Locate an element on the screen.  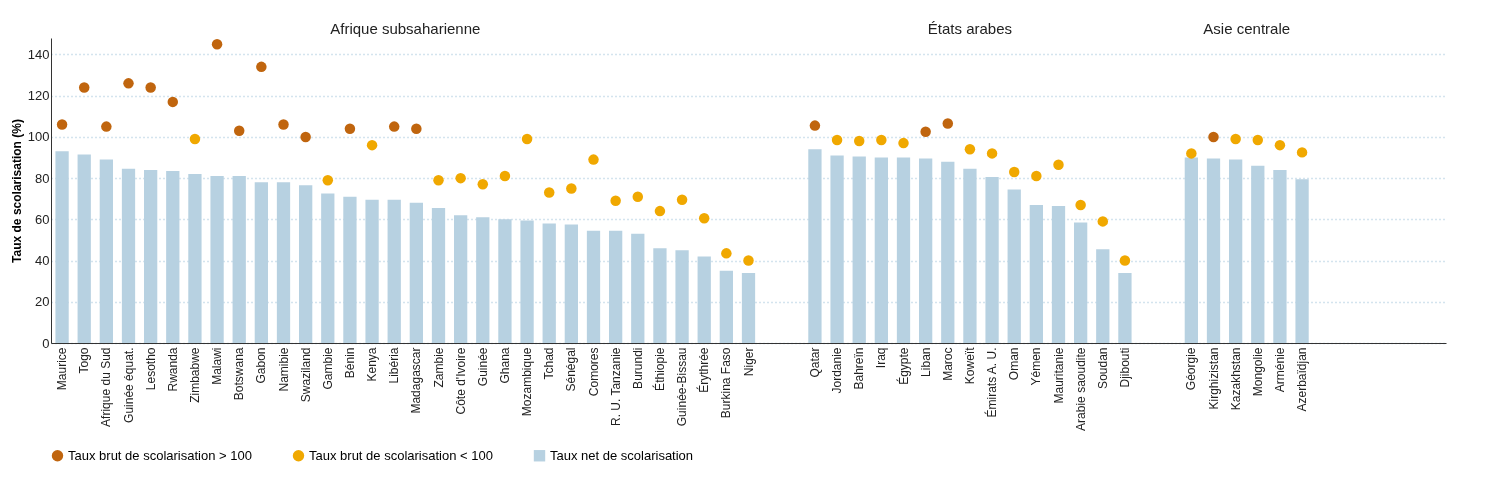
x-tick-label: Oman is located at coordinates (1014, 364).